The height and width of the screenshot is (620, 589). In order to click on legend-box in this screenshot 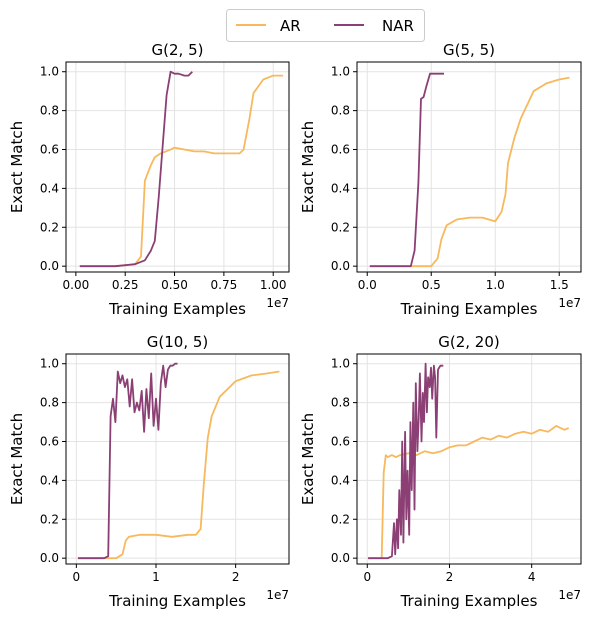, I will do `click(325, 25)`.